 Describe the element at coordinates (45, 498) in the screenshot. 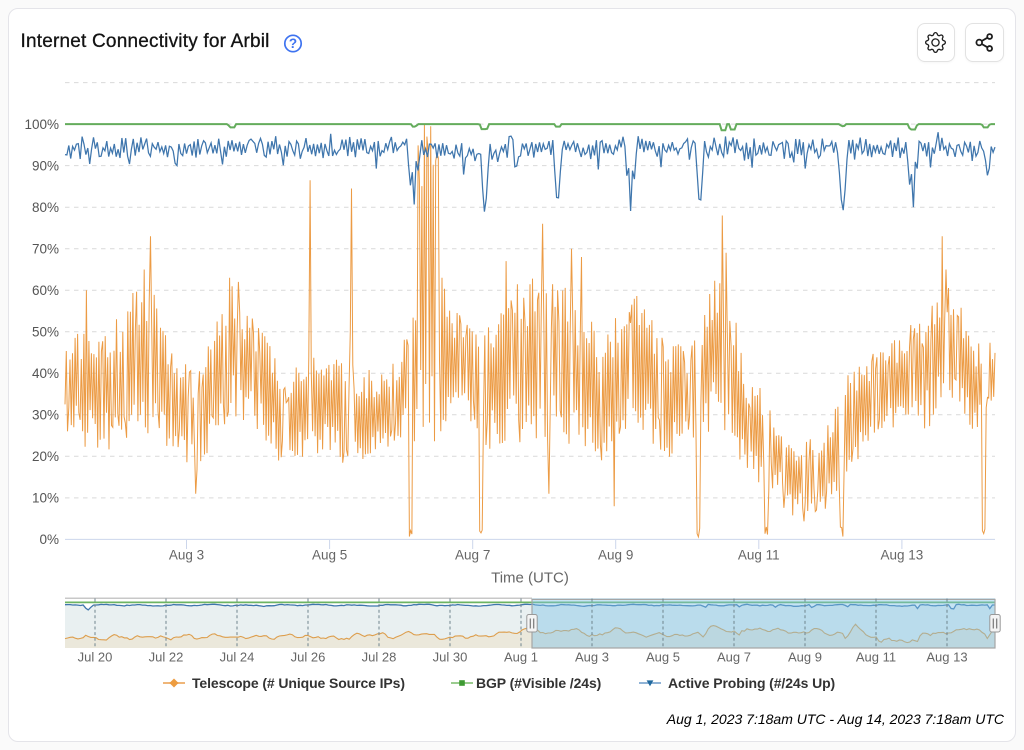

I see `svg-text: 10%` at that location.